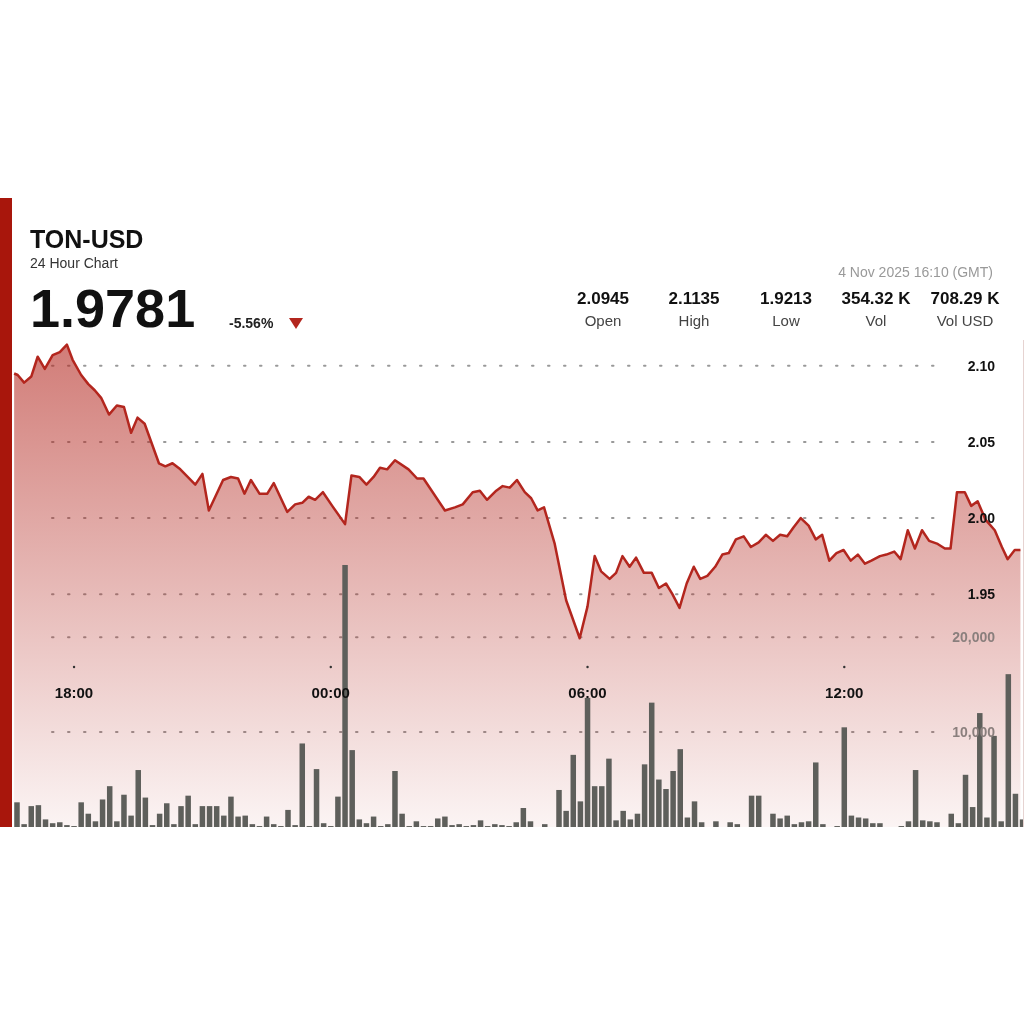  I want to click on text: -5.56%, so click(251, 323).